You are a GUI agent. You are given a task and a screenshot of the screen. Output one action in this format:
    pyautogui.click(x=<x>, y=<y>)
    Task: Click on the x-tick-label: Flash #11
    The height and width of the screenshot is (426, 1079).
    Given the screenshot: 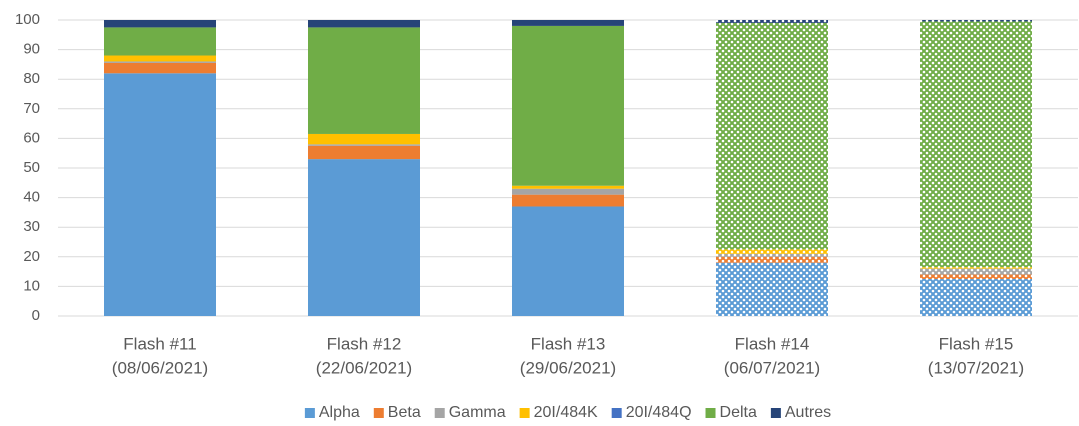 What is the action you would take?
    pyautogui.click(x=159, y=343)
    